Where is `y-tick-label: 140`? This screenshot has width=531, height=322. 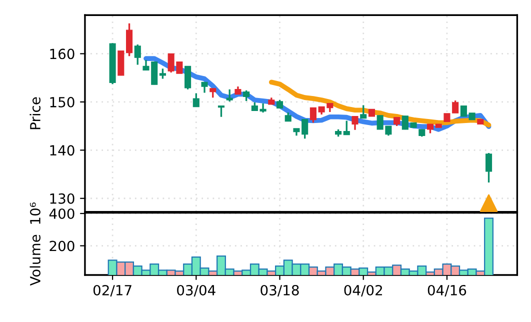
y-tick-label: 140 is located at coordinates (62, 150).